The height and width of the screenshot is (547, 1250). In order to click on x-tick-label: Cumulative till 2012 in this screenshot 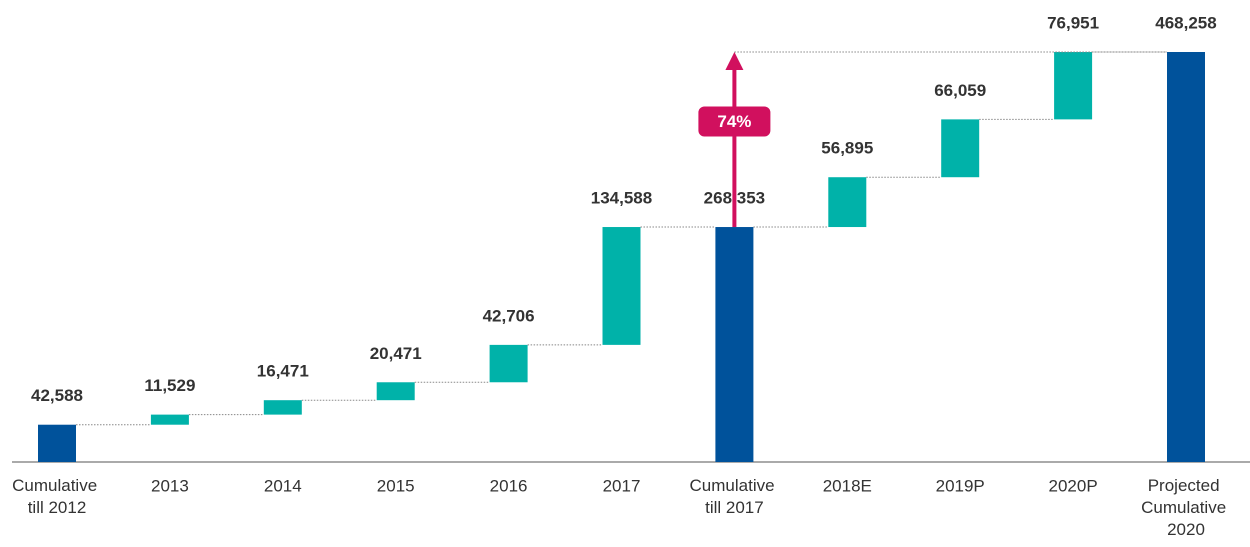, I will do `click(57, 496)`.